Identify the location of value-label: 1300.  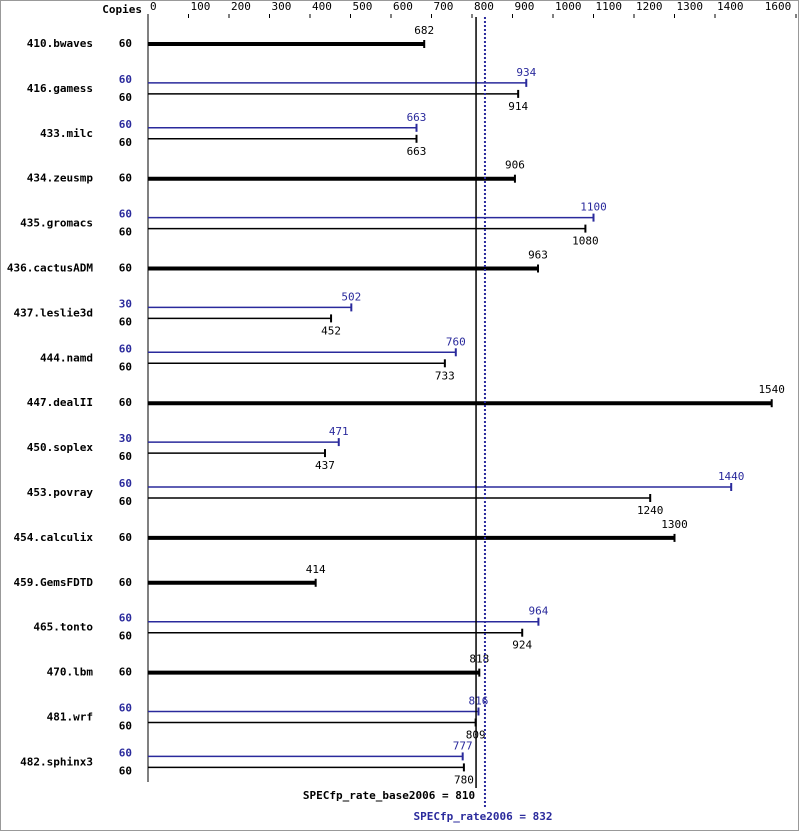
(674, 524).